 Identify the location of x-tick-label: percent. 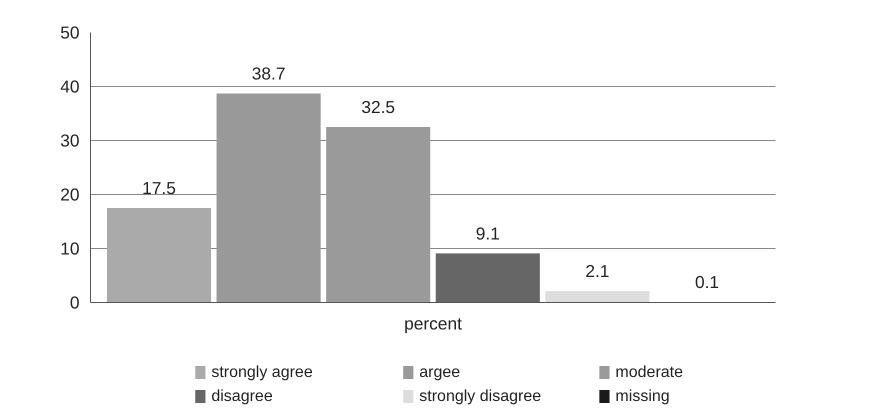
(433, 324).